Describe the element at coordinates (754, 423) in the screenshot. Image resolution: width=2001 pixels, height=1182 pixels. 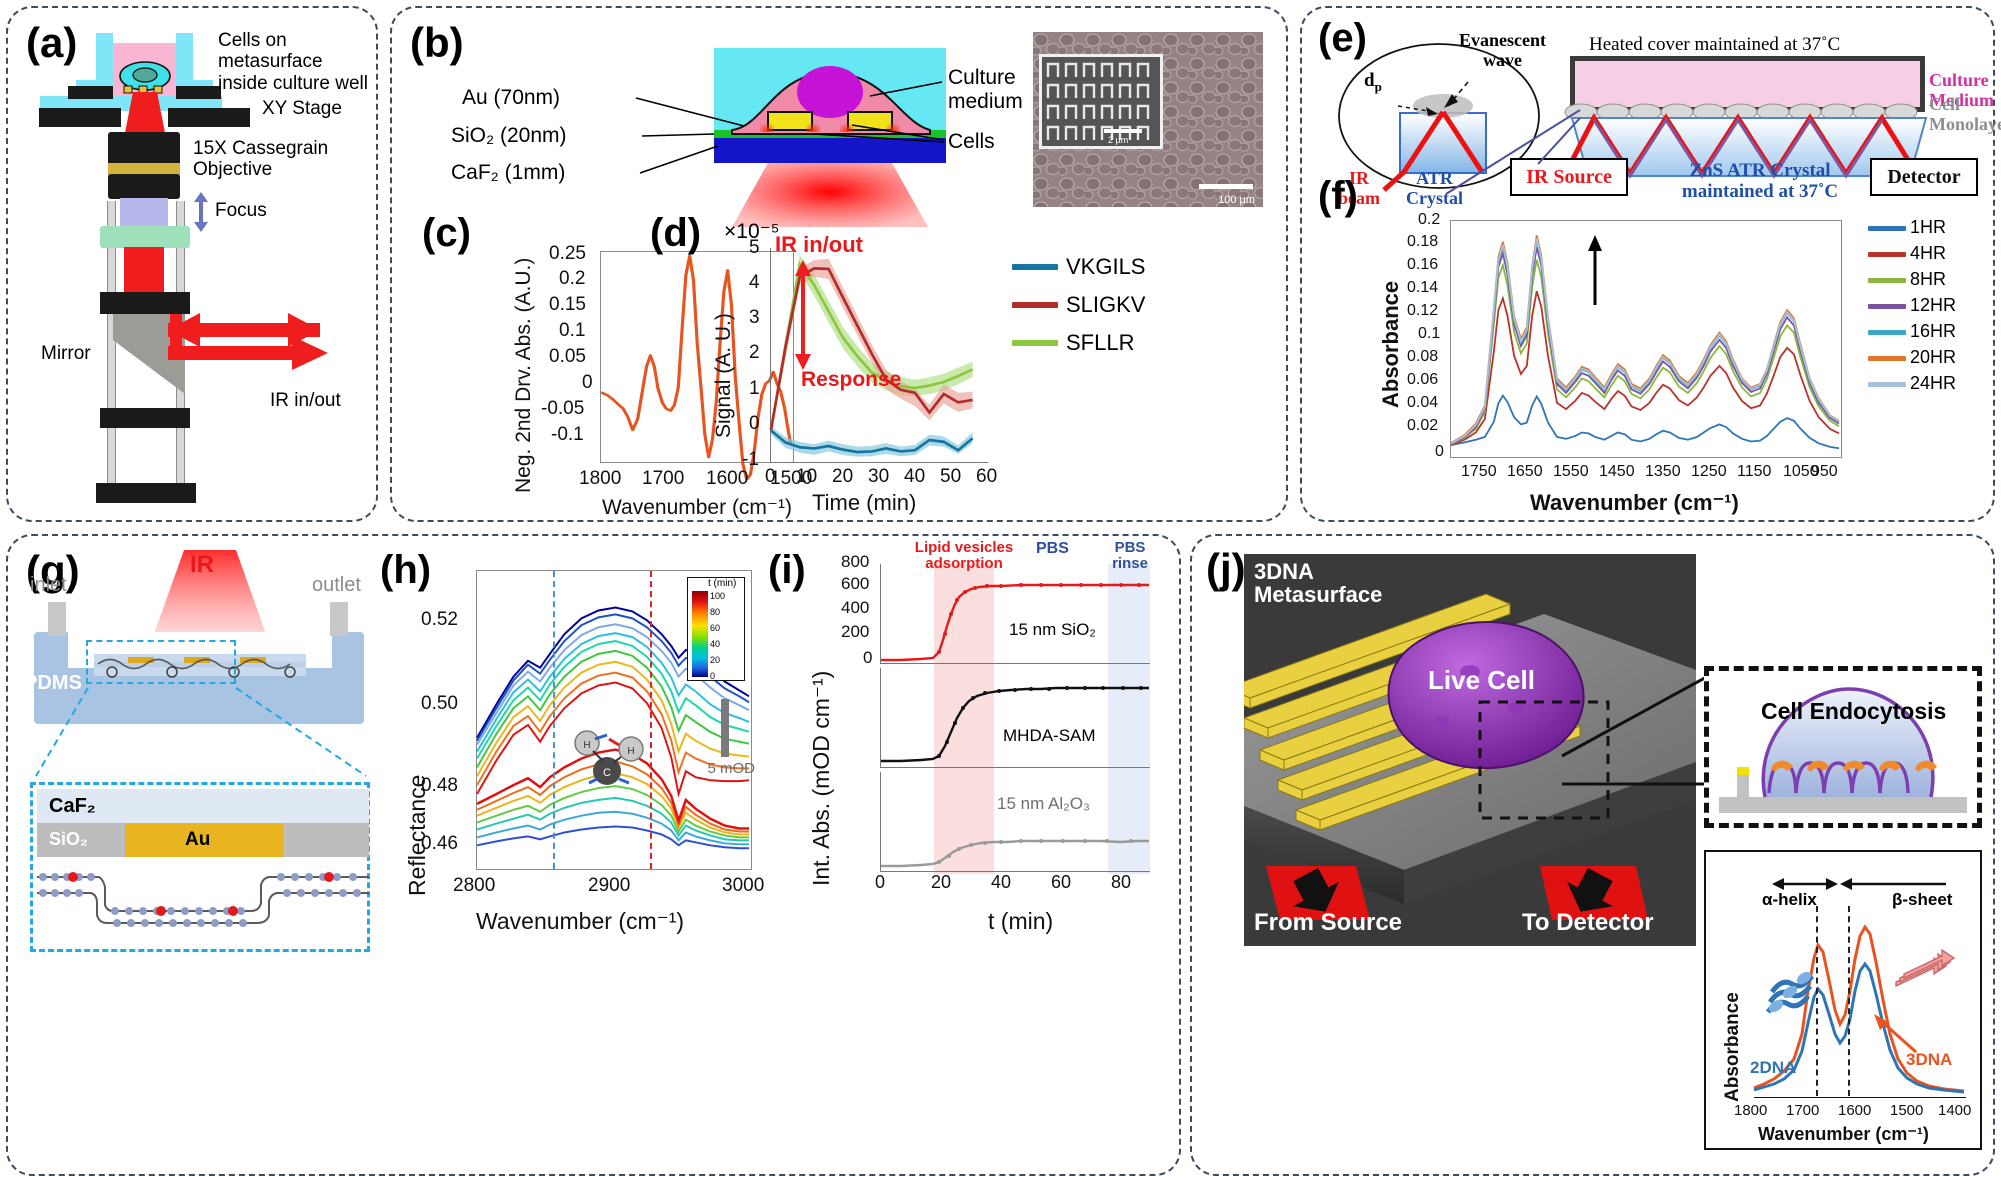
I see `panel-d-ytick-0: 0` at that location.